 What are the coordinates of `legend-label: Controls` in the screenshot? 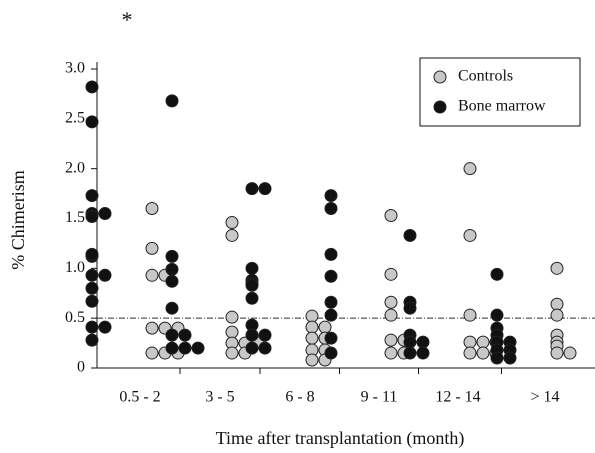 It's located at (485, 76).